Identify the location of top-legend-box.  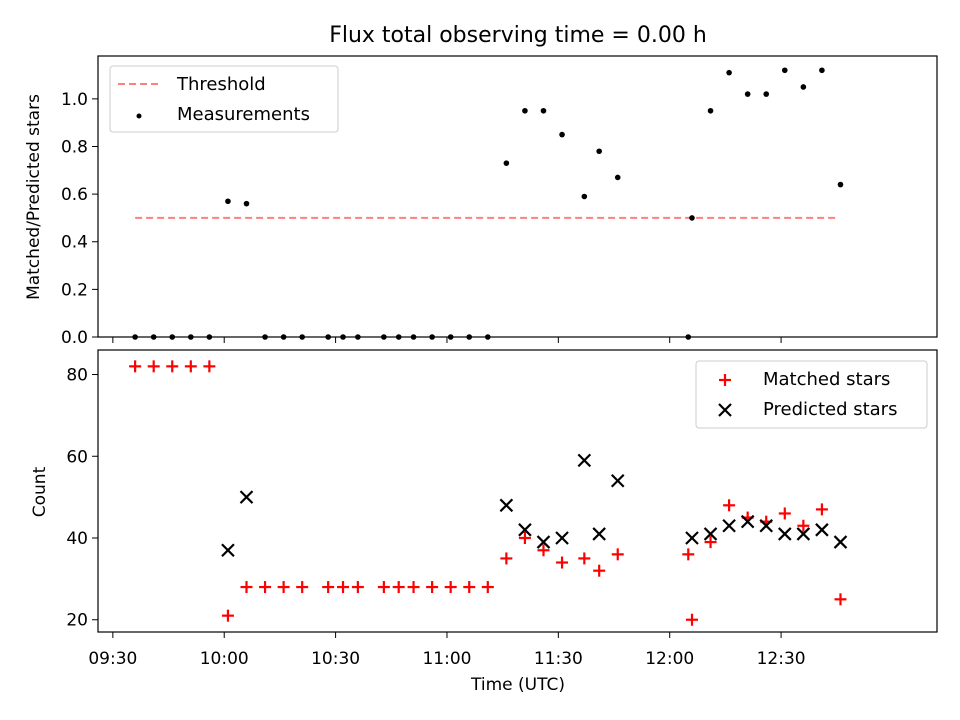
(224, 99).